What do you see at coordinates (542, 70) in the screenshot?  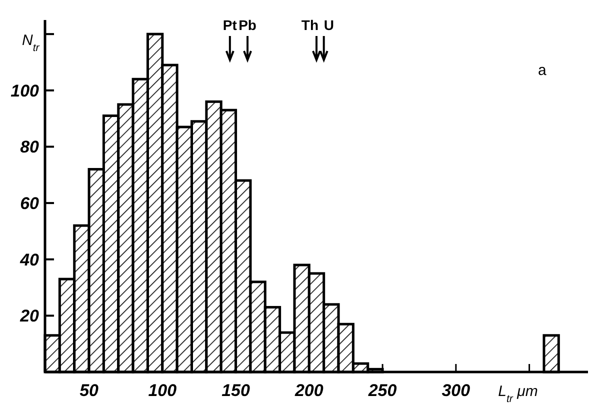 I see `annotation: a` at bounding box center [542, 70].